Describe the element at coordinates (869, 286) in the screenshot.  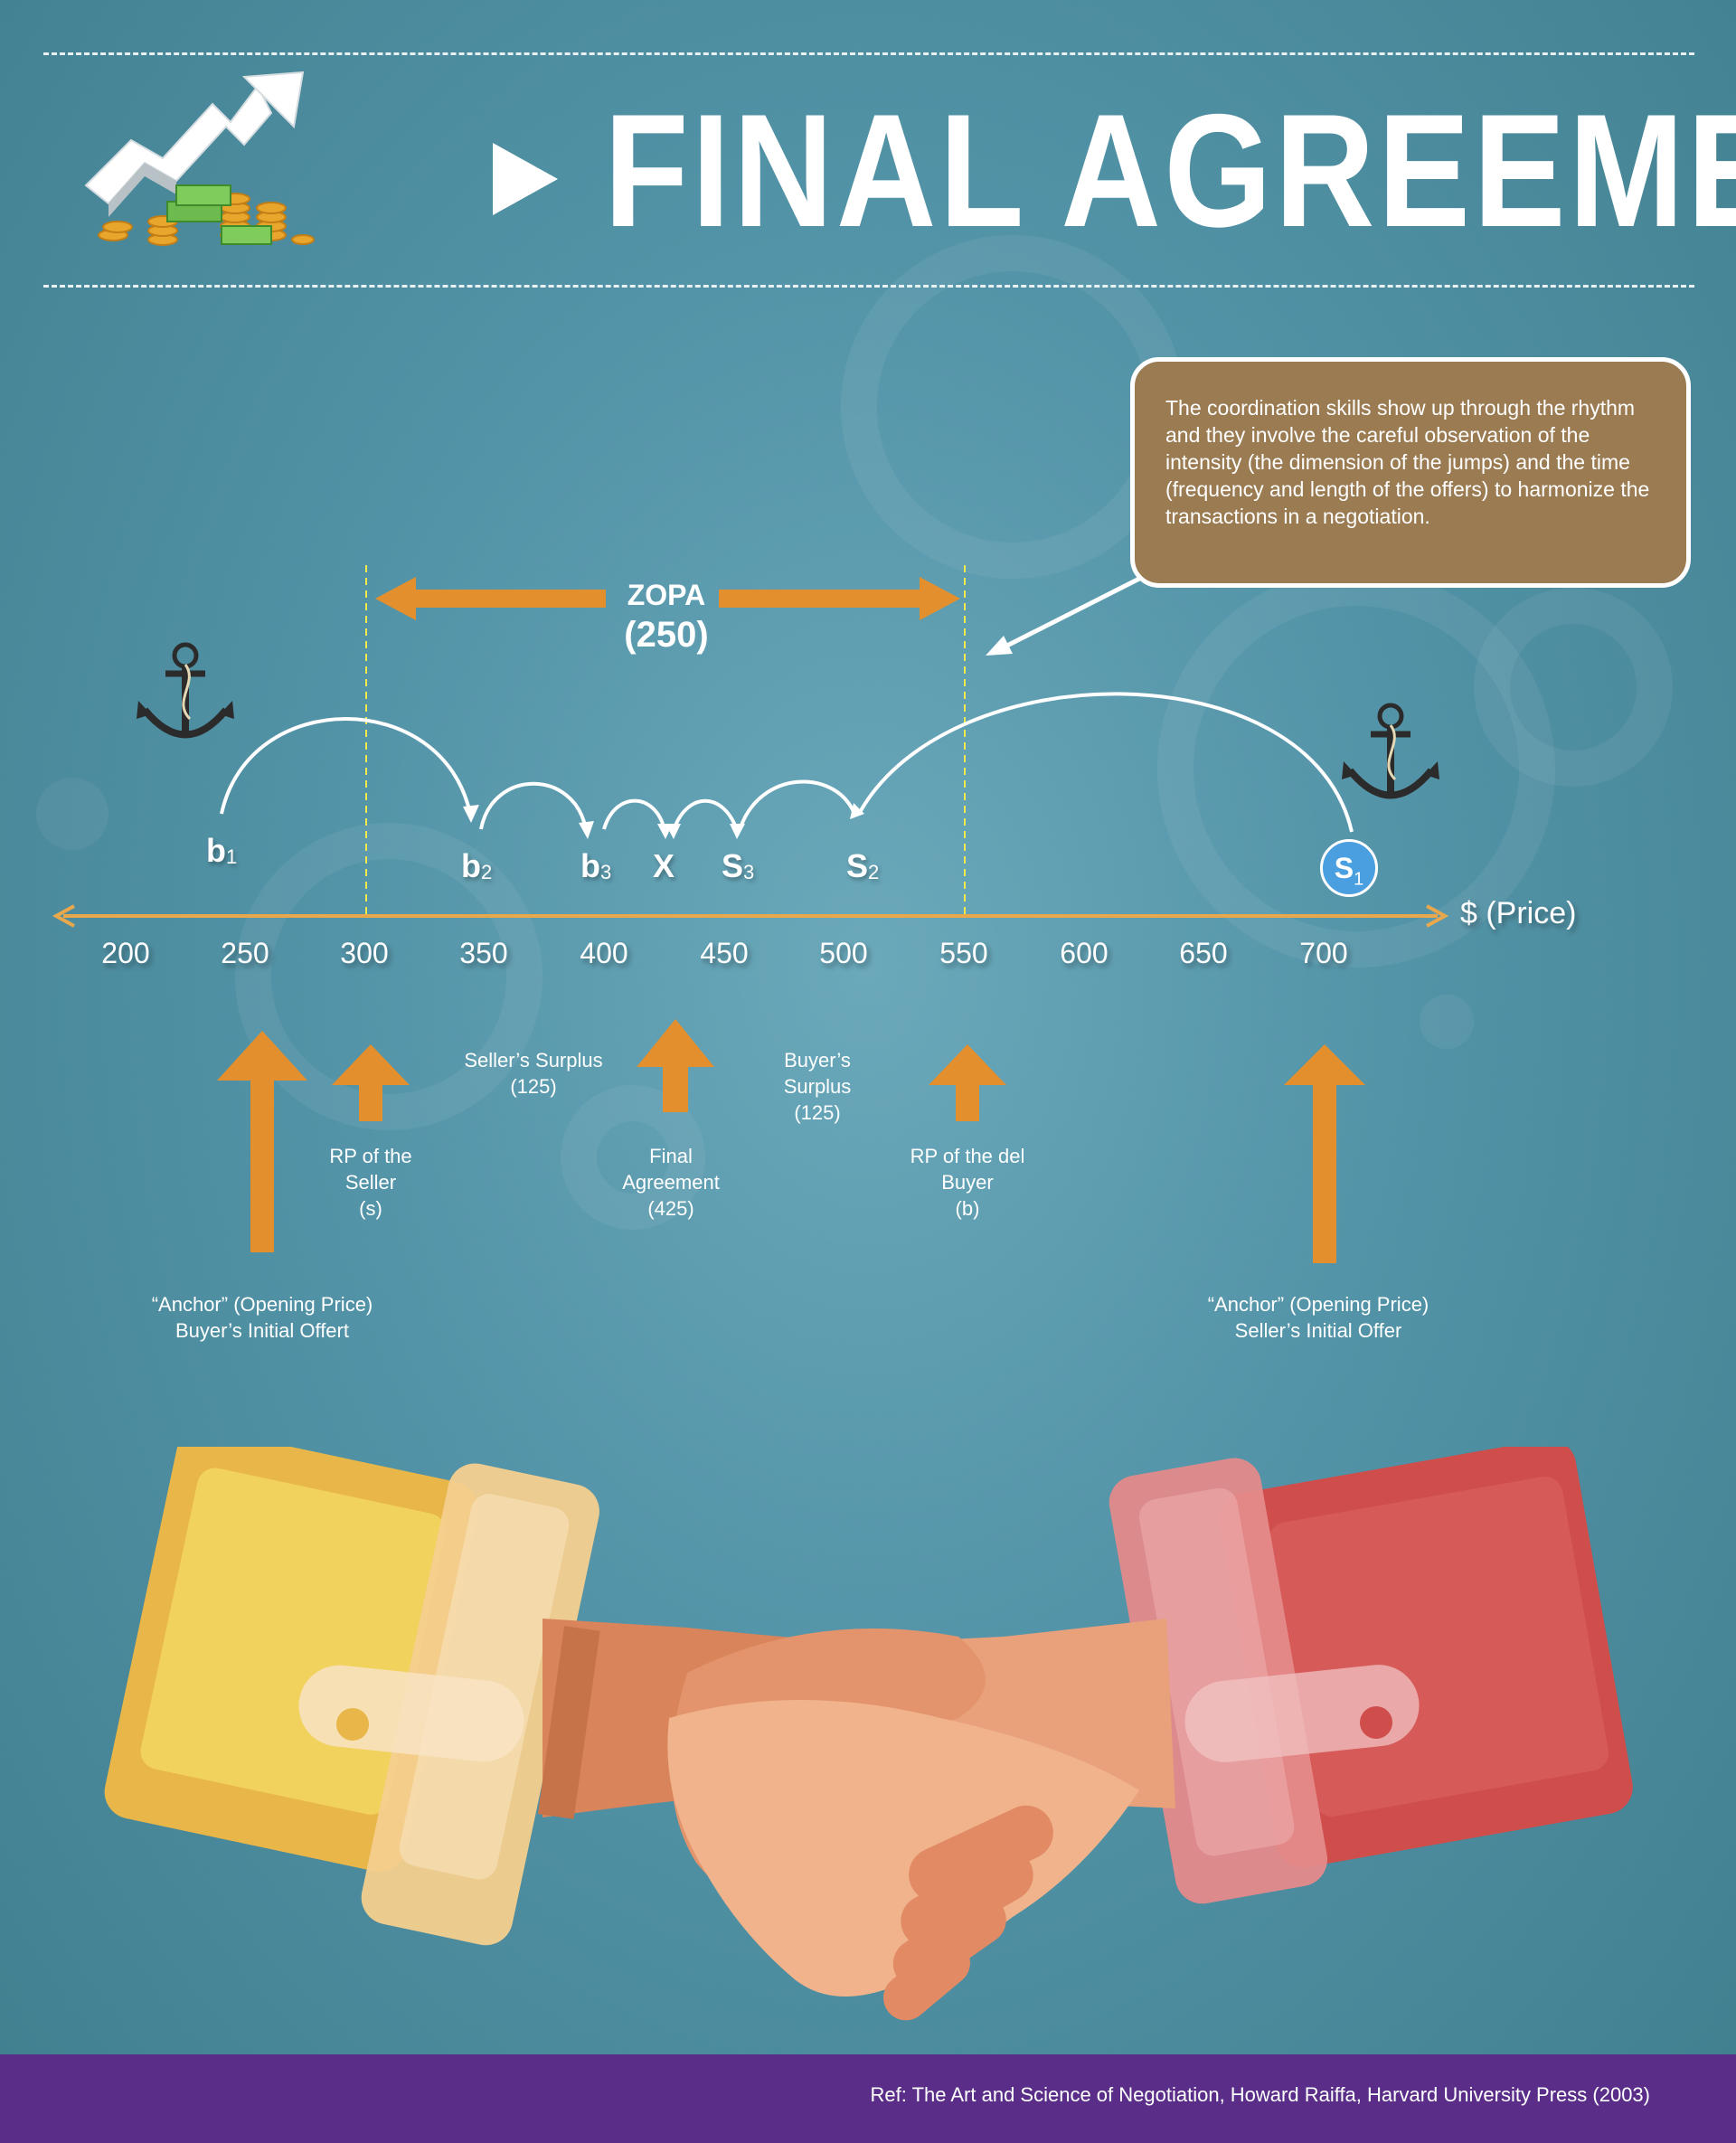
I see `bottom-dashed-line` at that location.